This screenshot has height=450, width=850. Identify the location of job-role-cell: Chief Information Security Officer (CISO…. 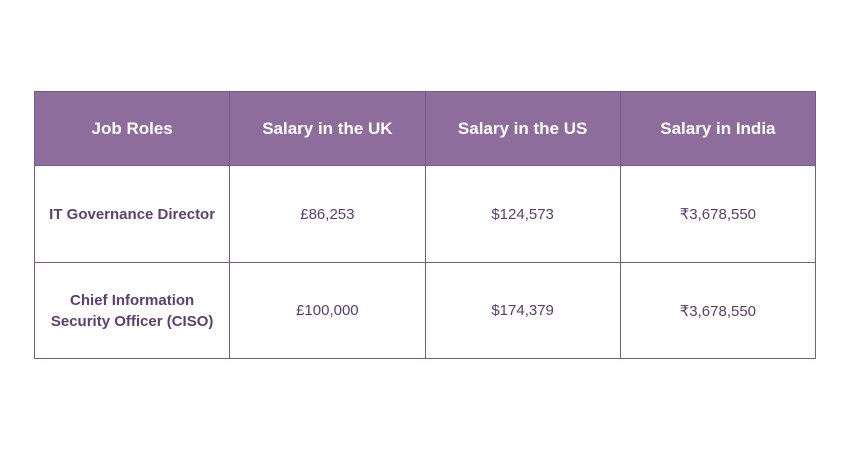
(132, 310).